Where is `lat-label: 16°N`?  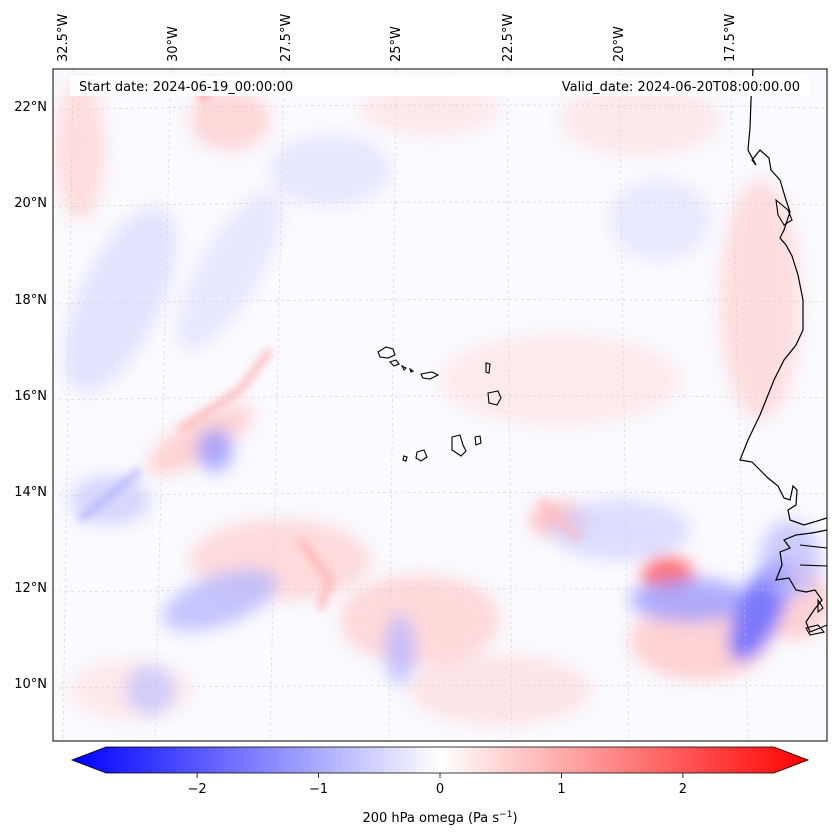
lat-label: 16°N is located at coordinates (30, 396).